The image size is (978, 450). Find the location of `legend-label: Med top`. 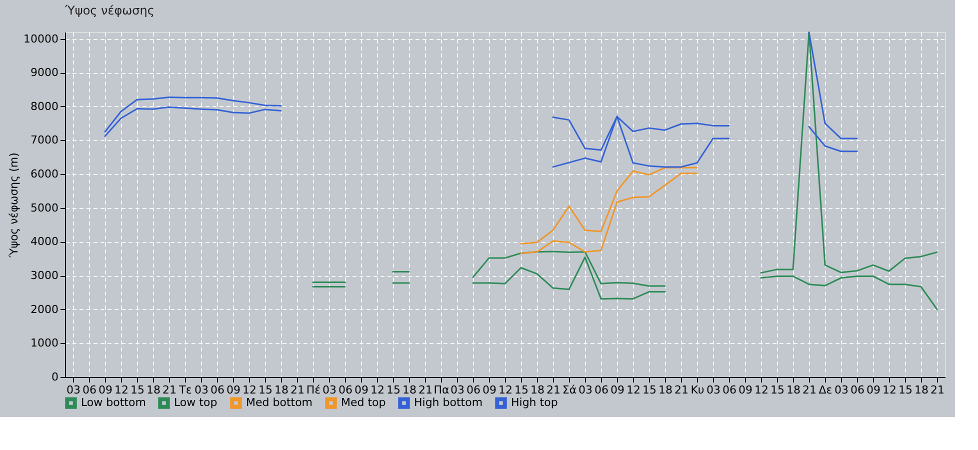

legend-label: Med top is located at coordinates (363, 403).